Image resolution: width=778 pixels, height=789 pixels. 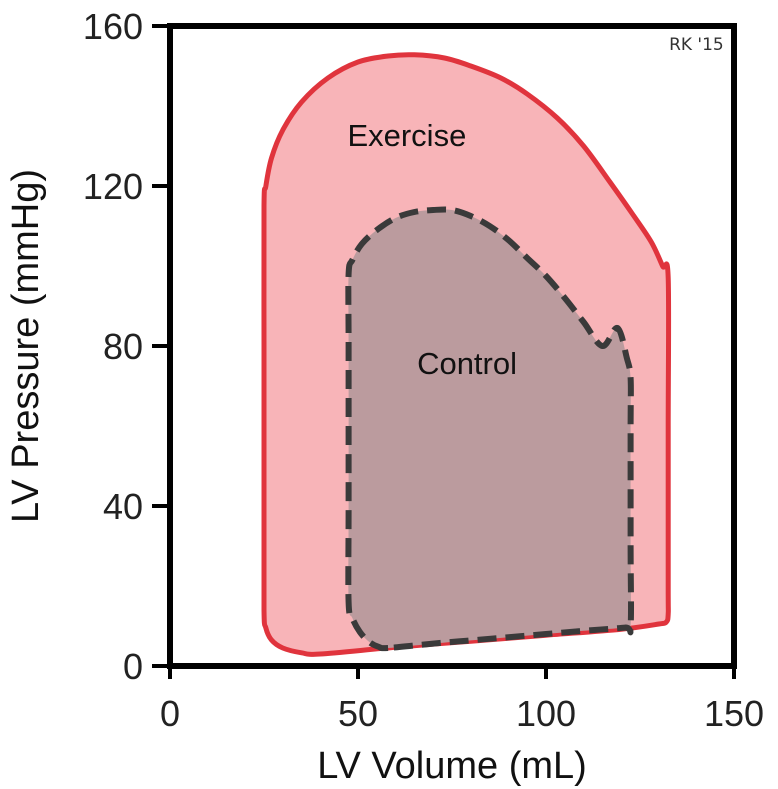 I want to click on y-tick-label: 40, so click(x=123, y=506).